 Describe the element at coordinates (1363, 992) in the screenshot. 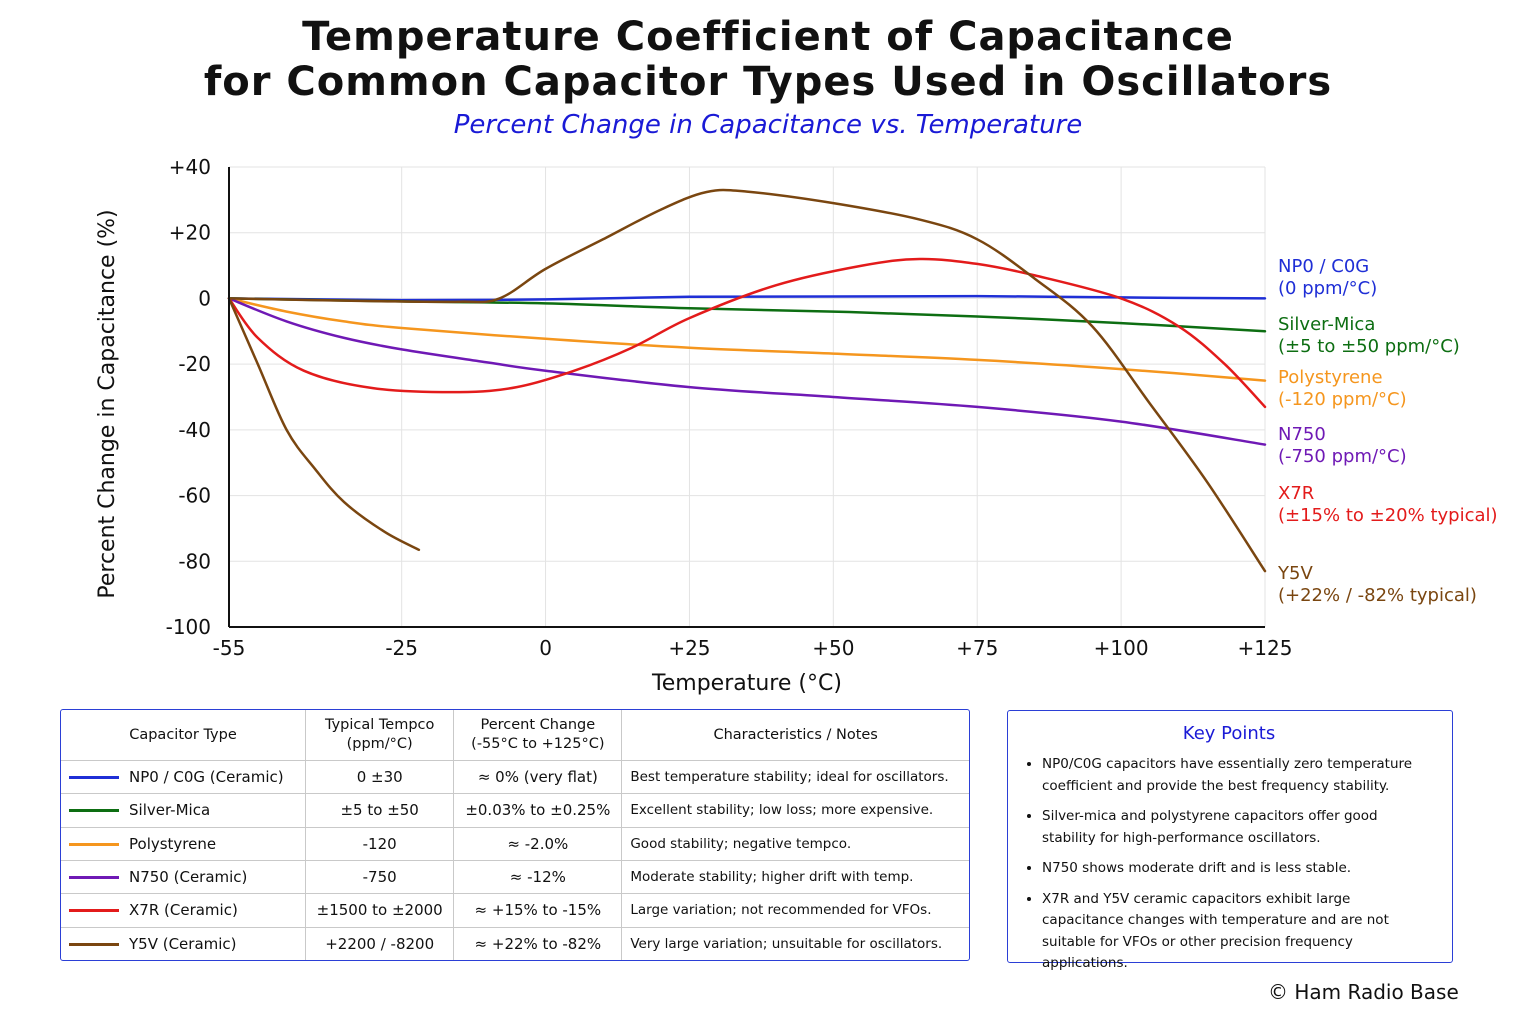

I see `copyright-notice: © Ham Radio Base` at that location.